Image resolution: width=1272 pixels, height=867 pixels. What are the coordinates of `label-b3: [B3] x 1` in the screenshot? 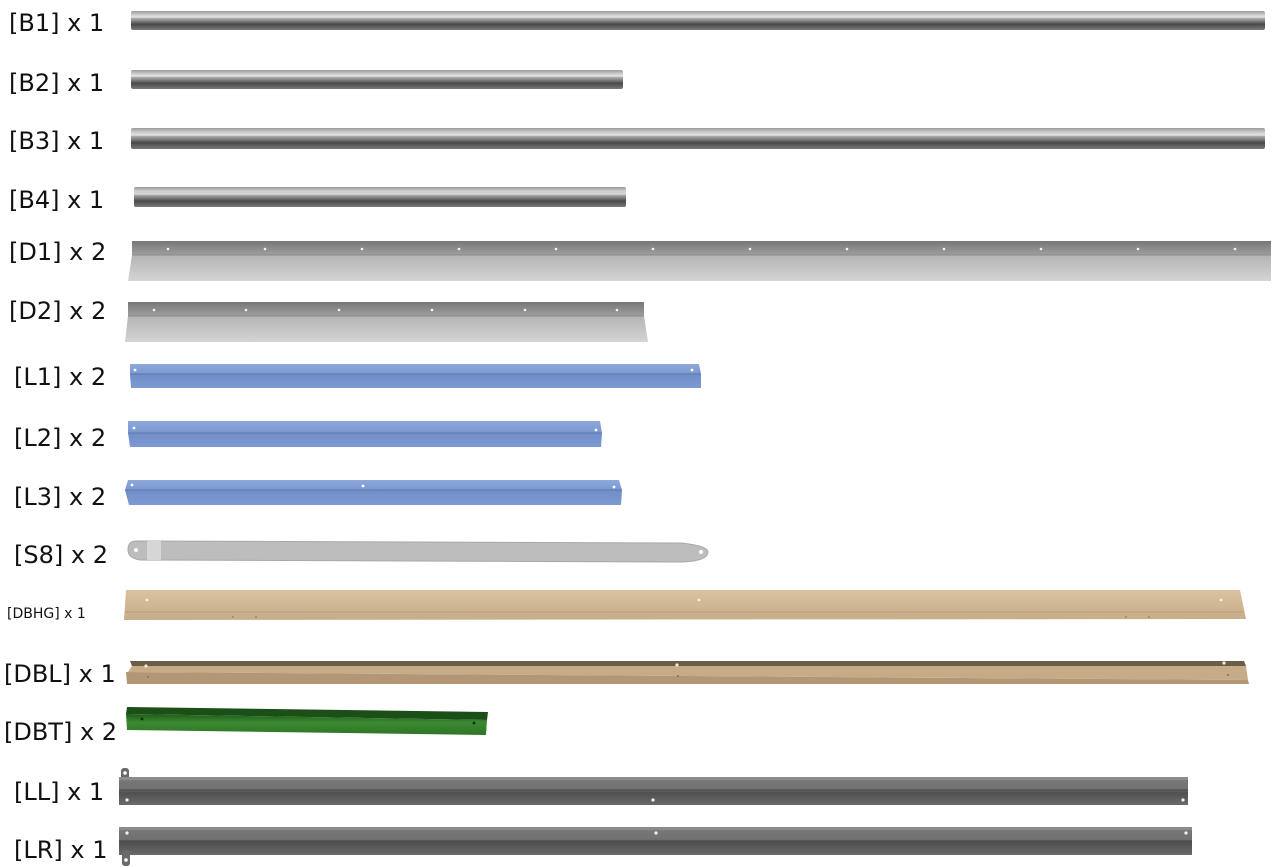 It's located at (57, 141).